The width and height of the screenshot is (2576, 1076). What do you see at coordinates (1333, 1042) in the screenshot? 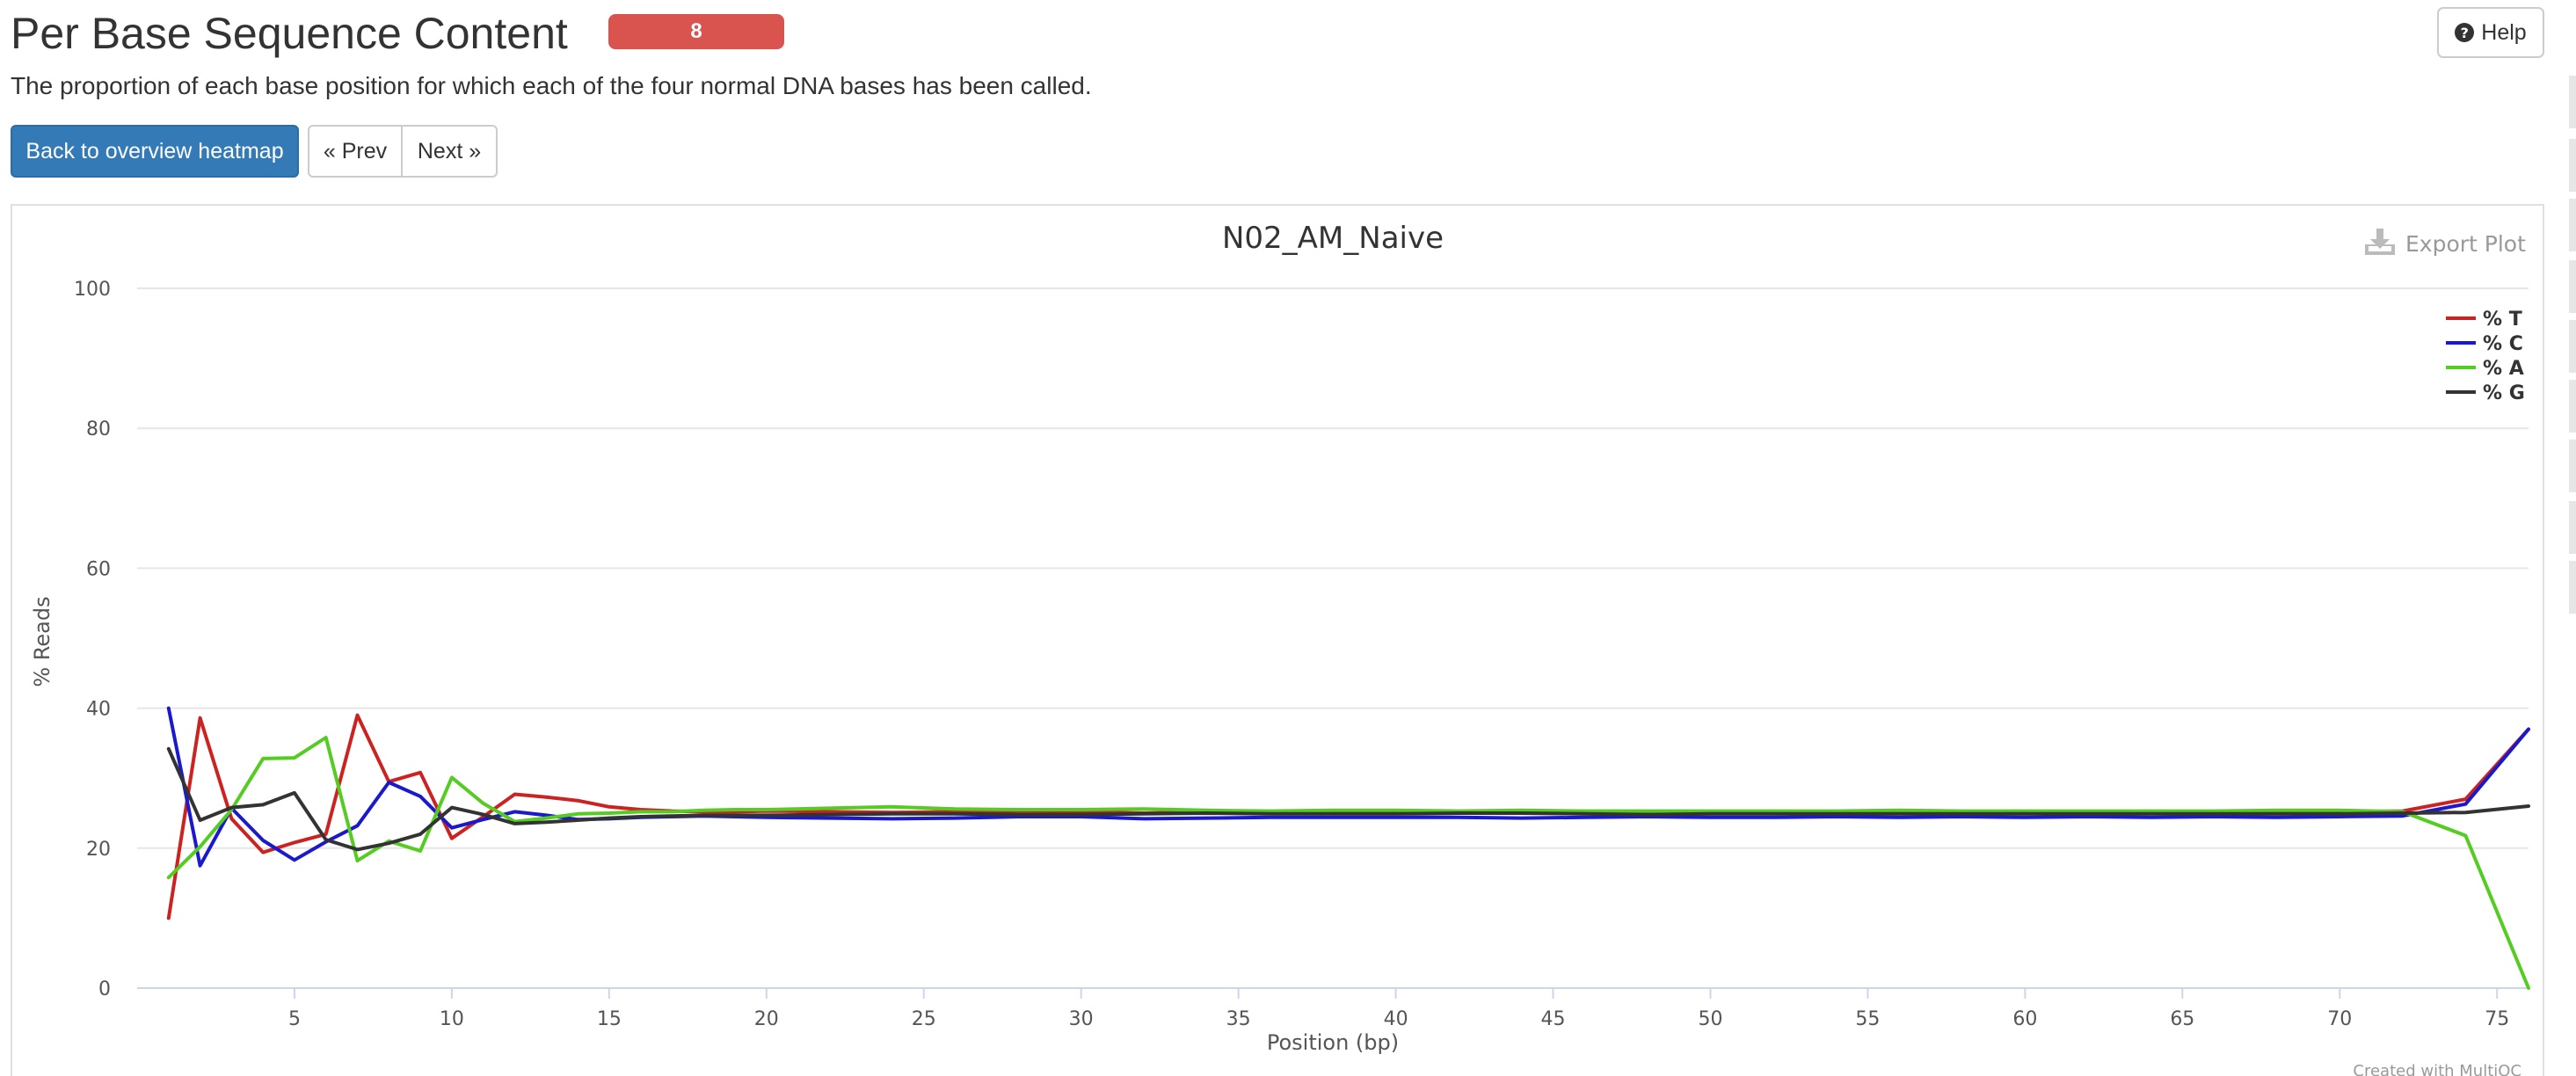
I see `x-axis-label: Position (bp)` at bounding box center [1333, 1042].